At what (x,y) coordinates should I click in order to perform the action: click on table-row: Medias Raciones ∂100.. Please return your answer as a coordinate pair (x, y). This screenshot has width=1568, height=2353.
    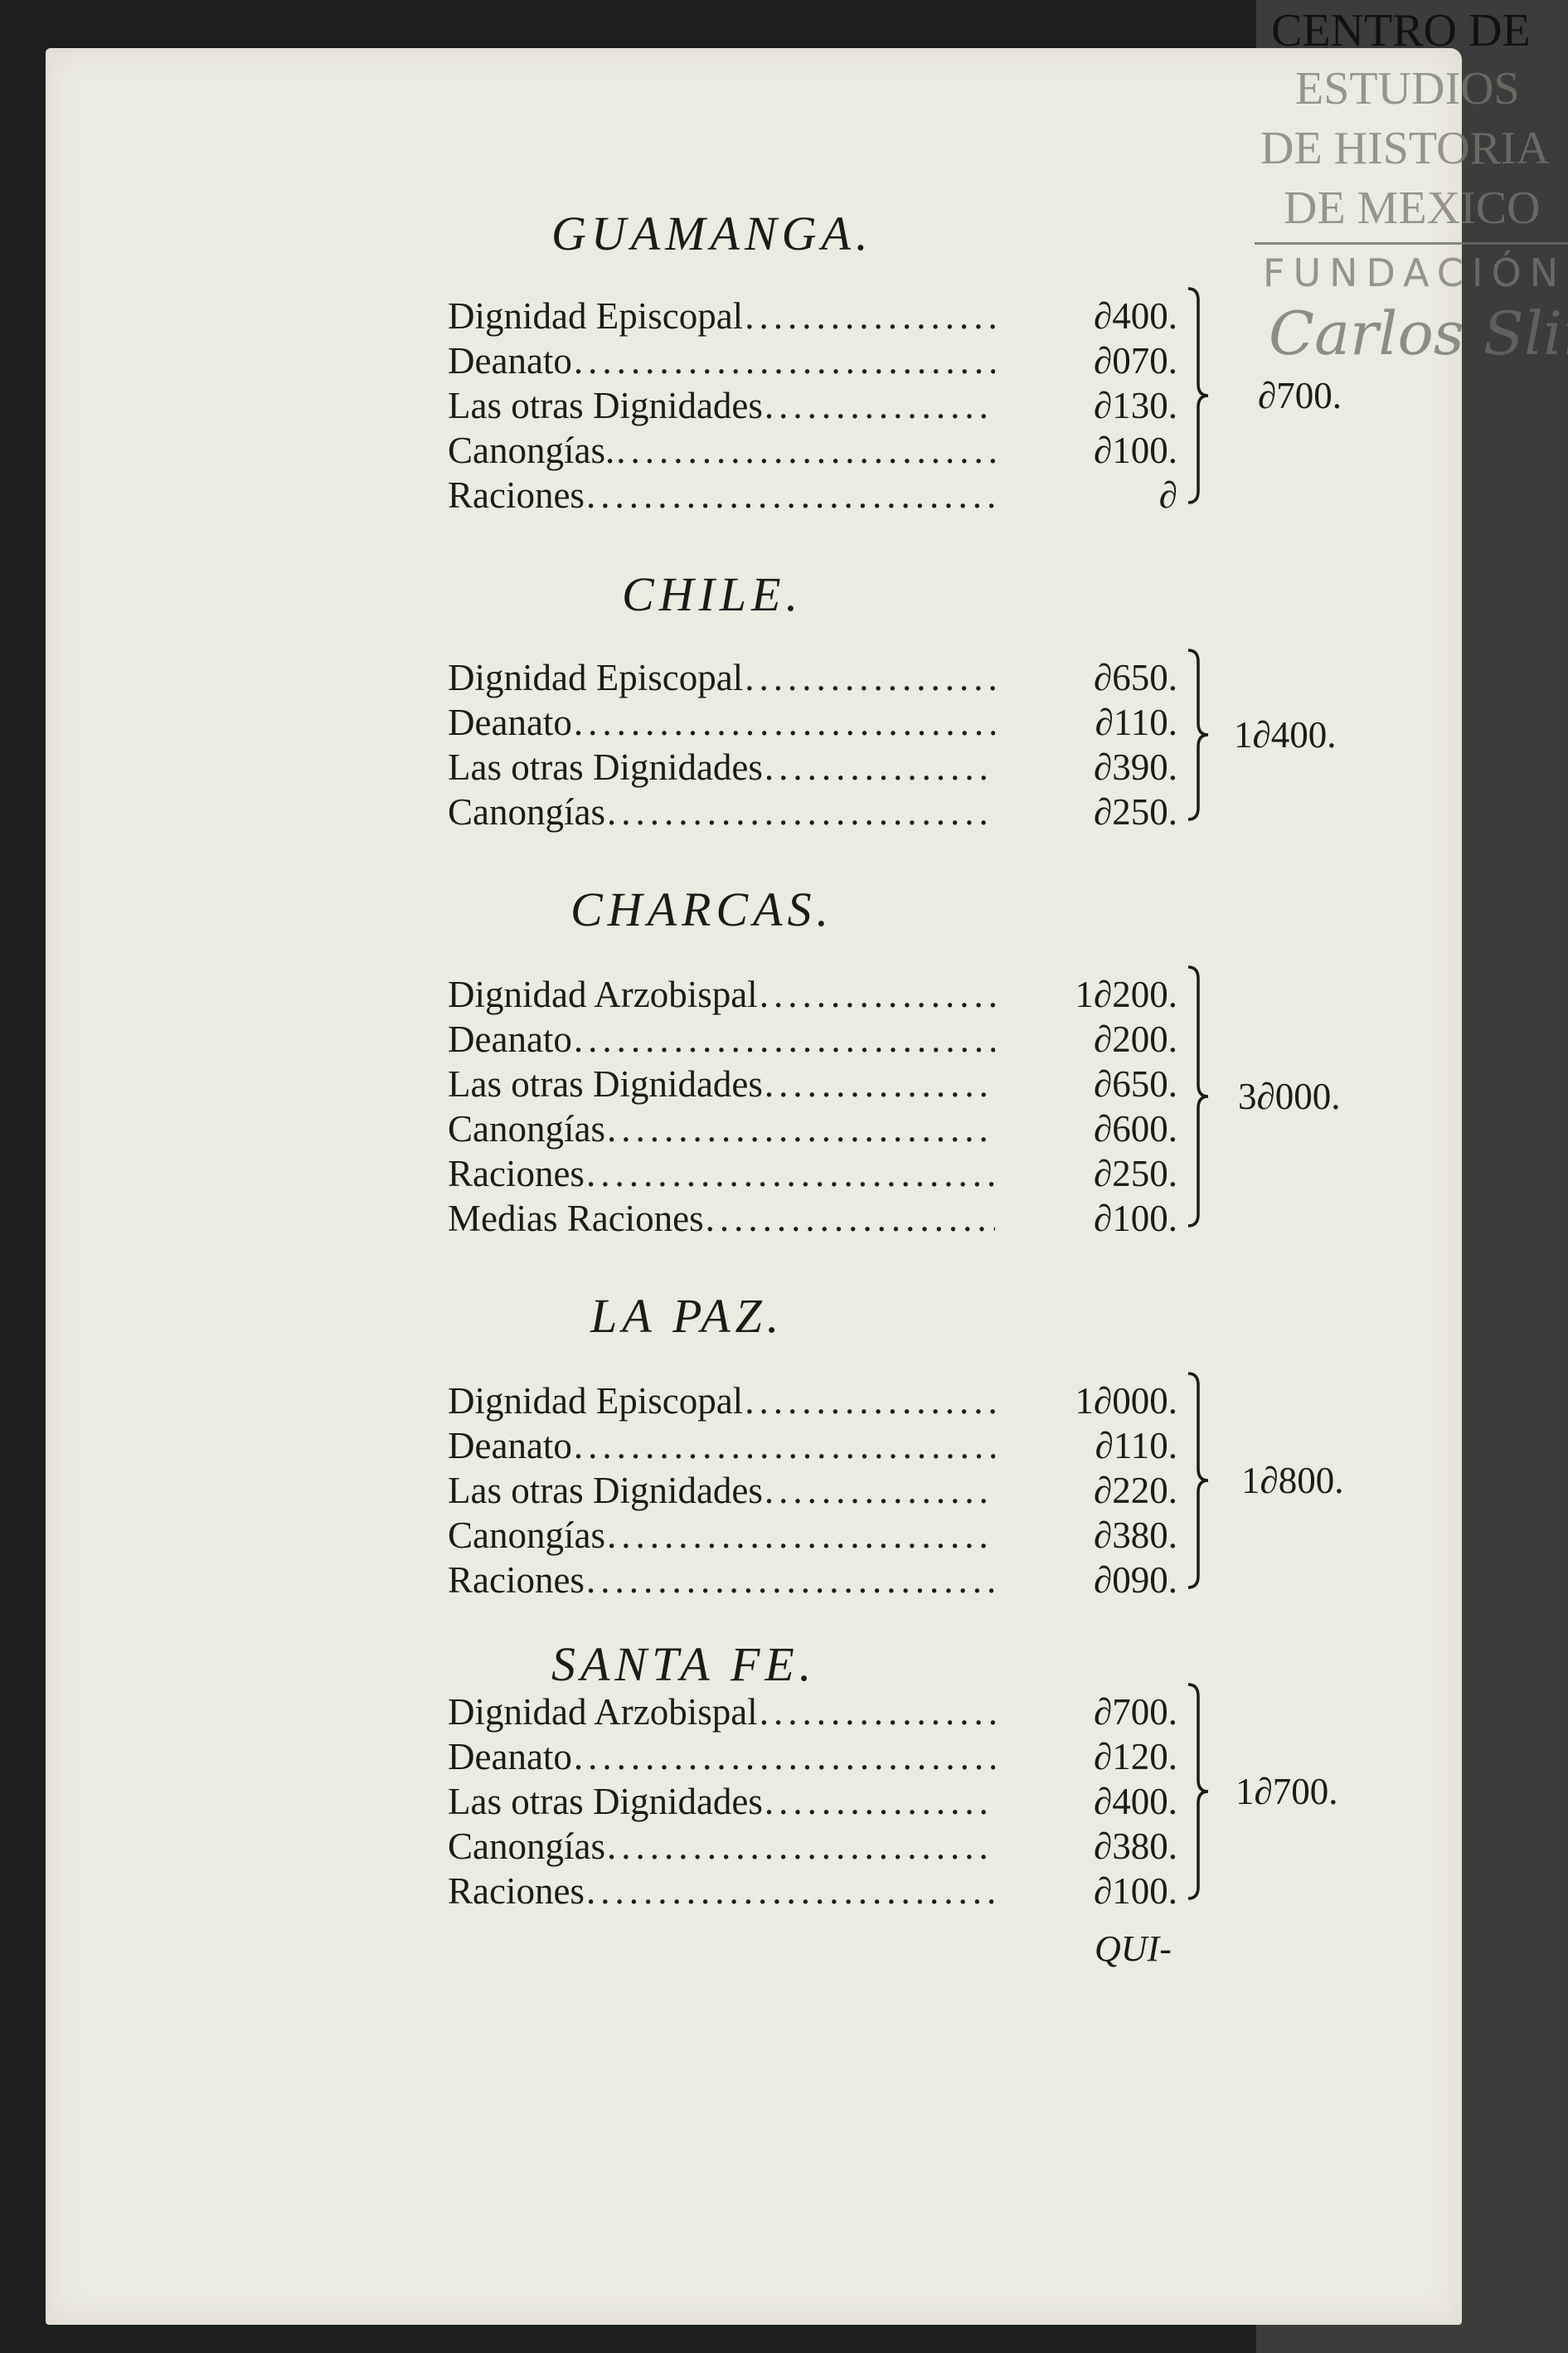
    Looking at the image, I should click on (812, 1218).